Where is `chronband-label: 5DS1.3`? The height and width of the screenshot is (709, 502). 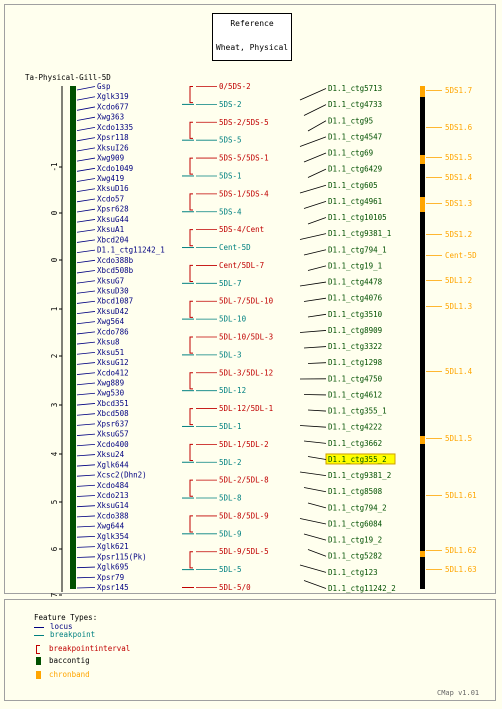
chronband-label: 5DS1.3 is located at coordinates (458, 203).